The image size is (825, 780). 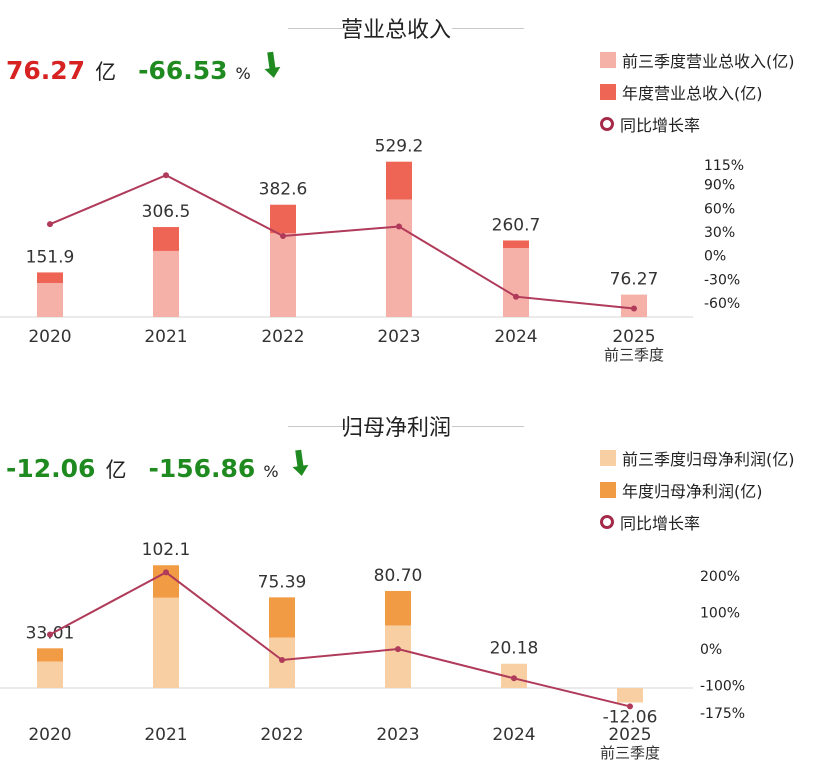 What do you see at coordinates (720, 577) in the screenshot?
I see `right-tick-label: 200%` at bounding box center [720, 577].